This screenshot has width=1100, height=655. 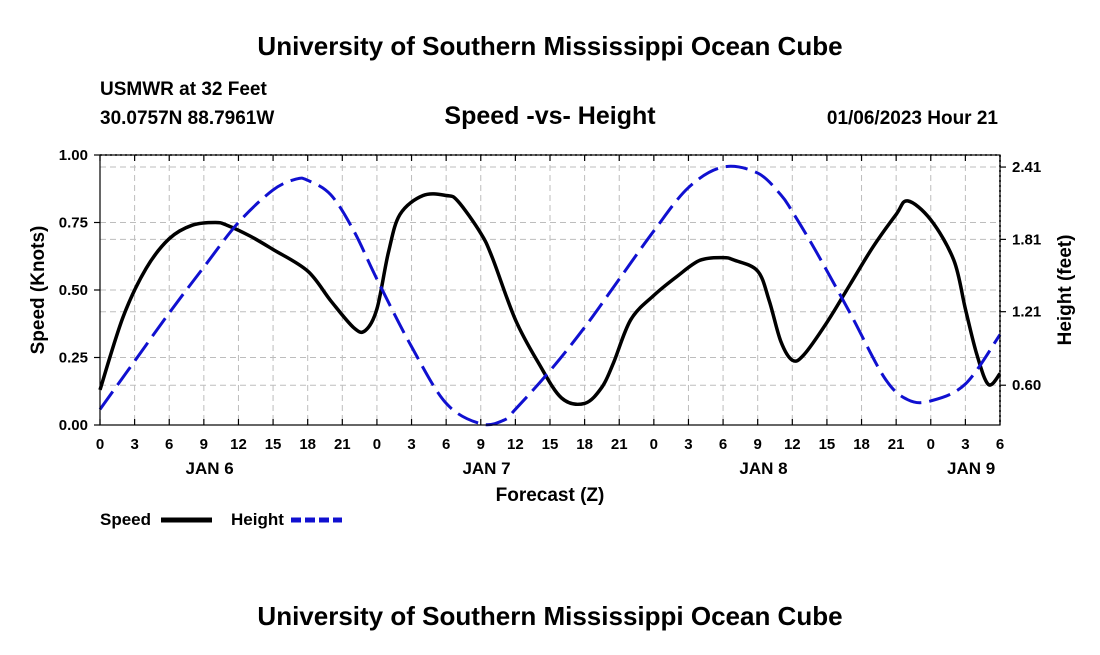 What do you see at coordinates (913, 118) in the screenshot?
I see `forecast-date: 01/06/2023 Hour 21` at bounding box center [913, 118].